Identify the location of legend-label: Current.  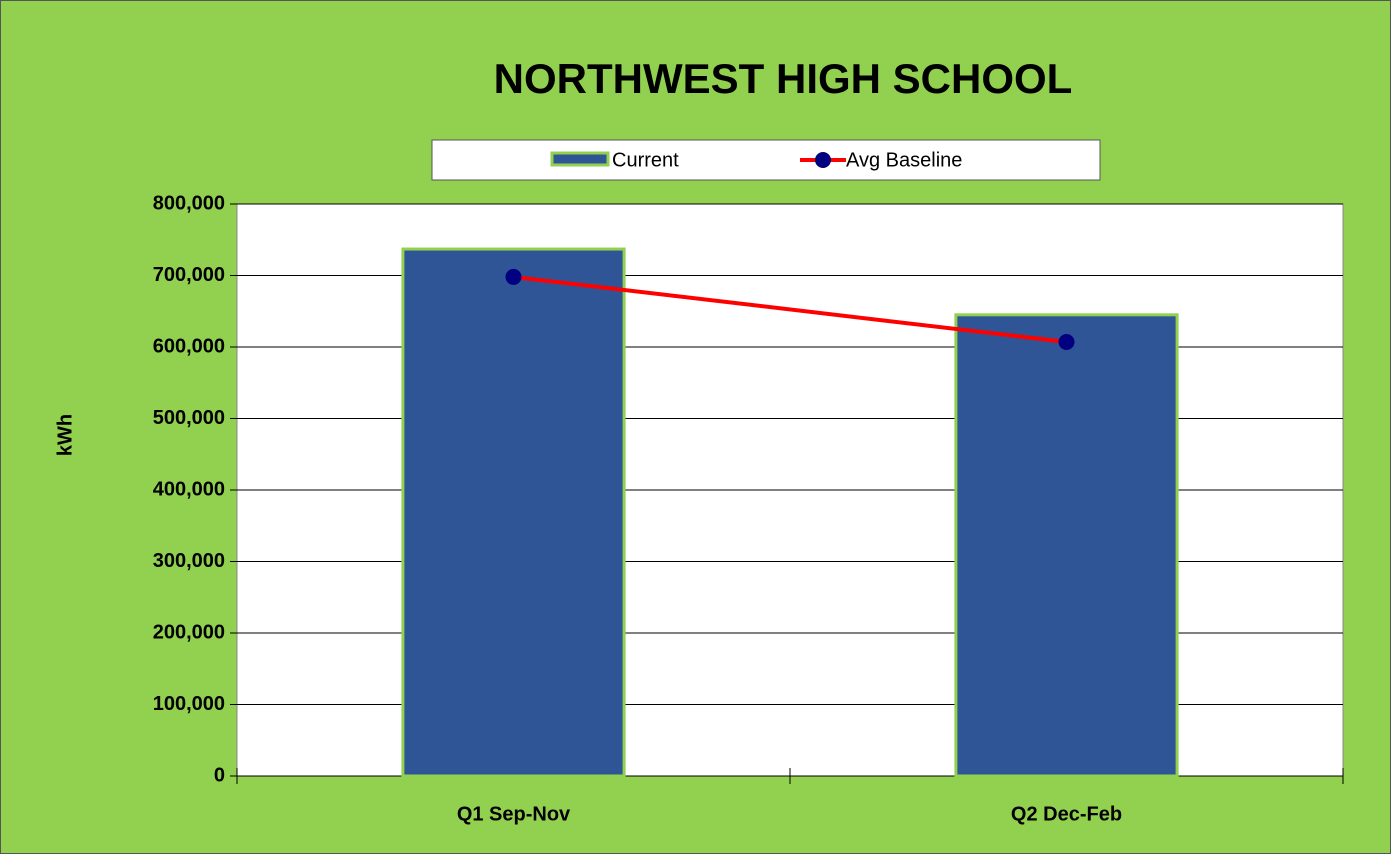
(645, 160).